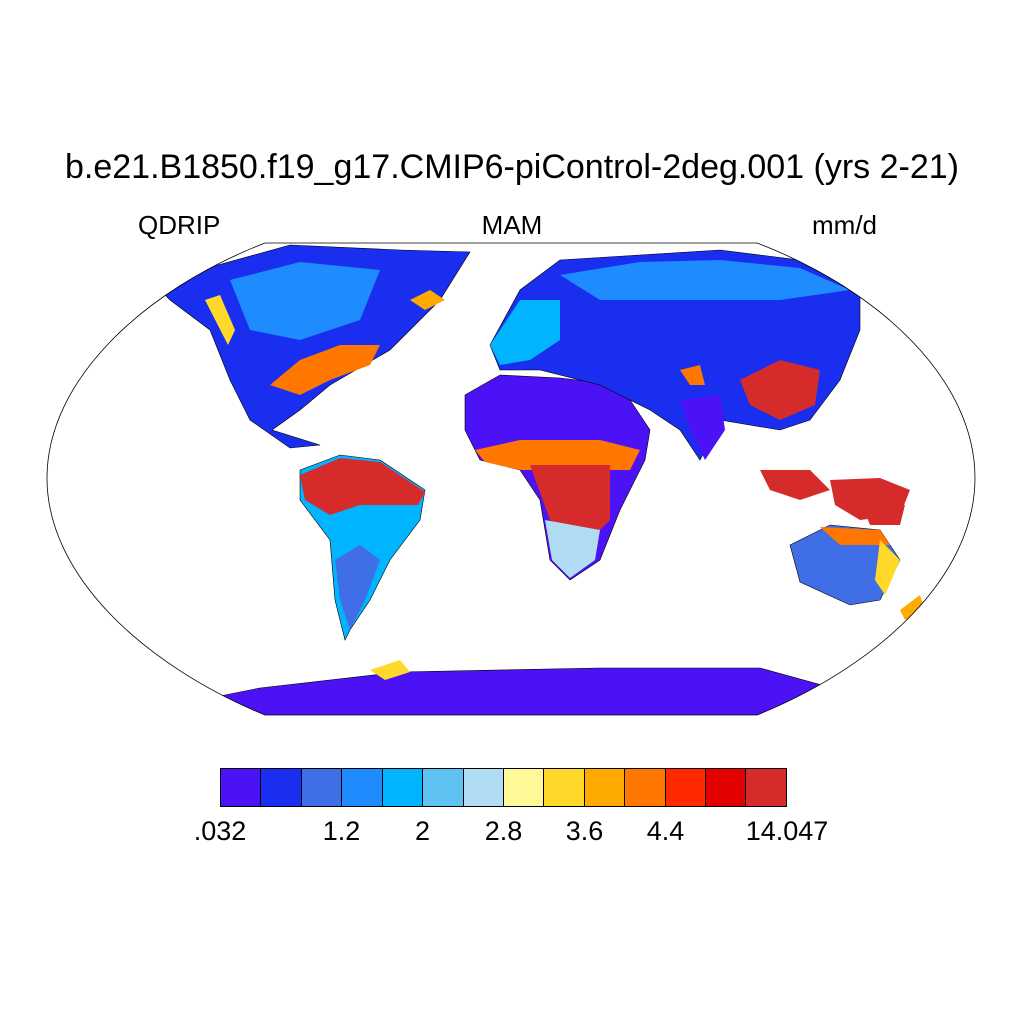 This screenshot has height=1024, width=1024. Describe the element at coordinates (325, 370) in the screenshot. I see `north-america-east` at that location.